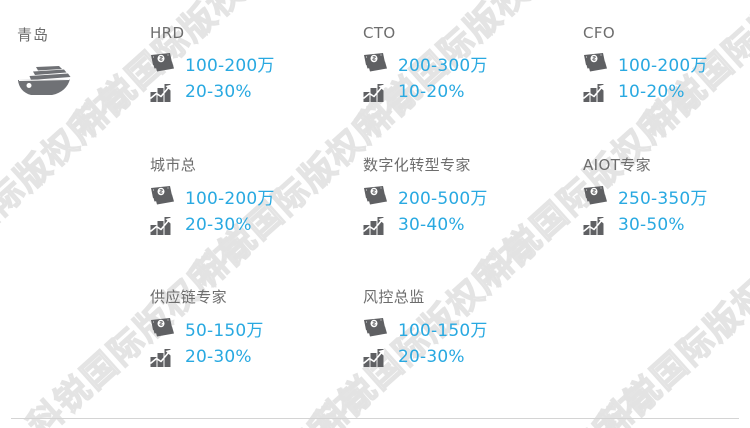 The image size is (750, 428). I want to click on increase-metric-row: 30-50%, so click(666, 224).